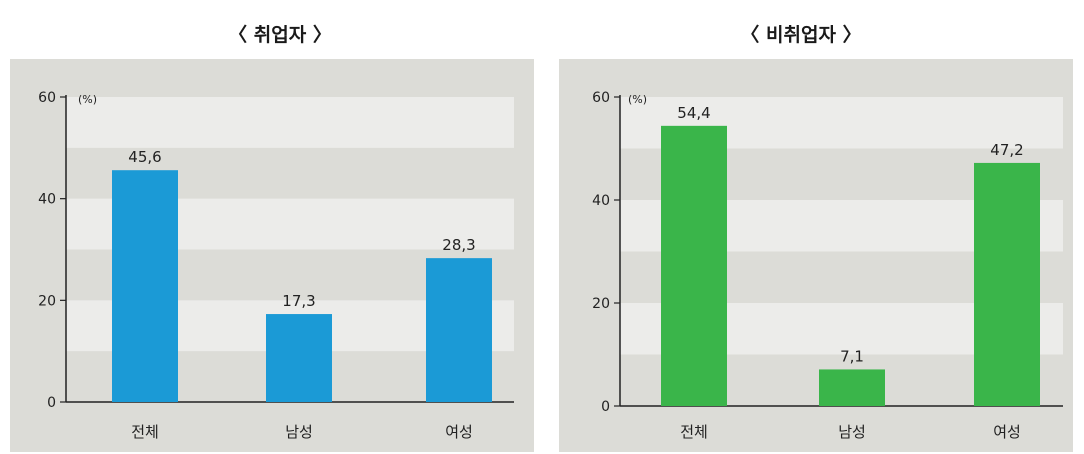  I want to click on data-label: 7,1, so click(852, 356).